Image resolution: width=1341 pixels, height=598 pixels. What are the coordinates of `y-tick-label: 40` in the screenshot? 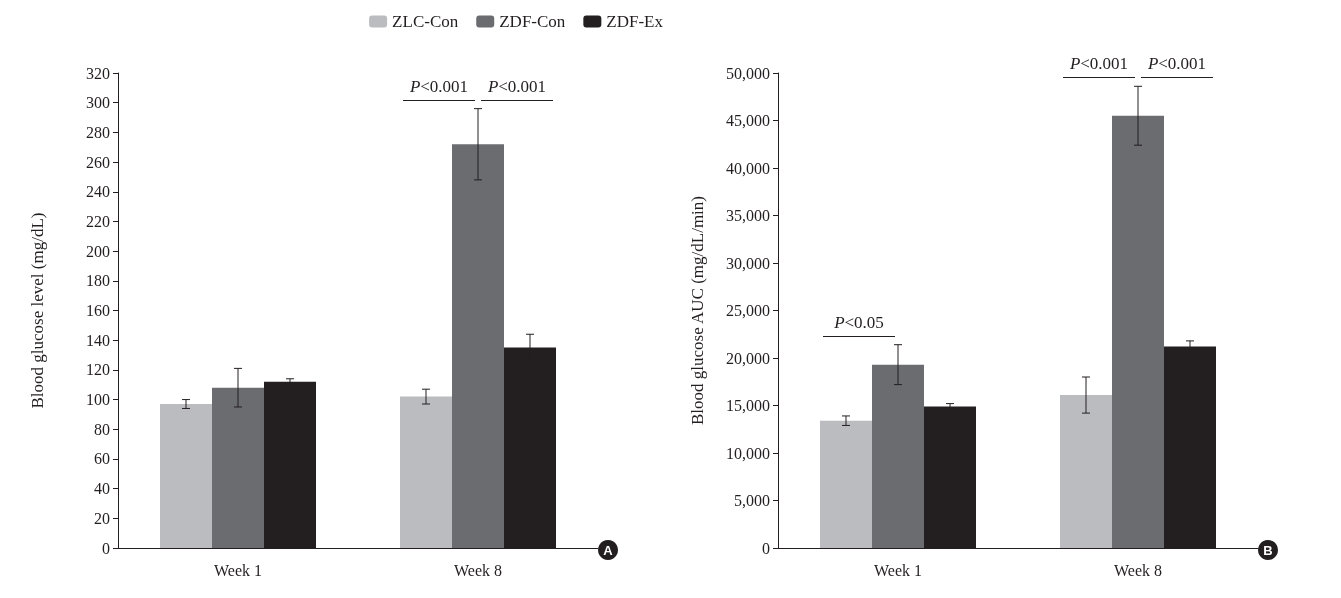 It's located at (102, 489).